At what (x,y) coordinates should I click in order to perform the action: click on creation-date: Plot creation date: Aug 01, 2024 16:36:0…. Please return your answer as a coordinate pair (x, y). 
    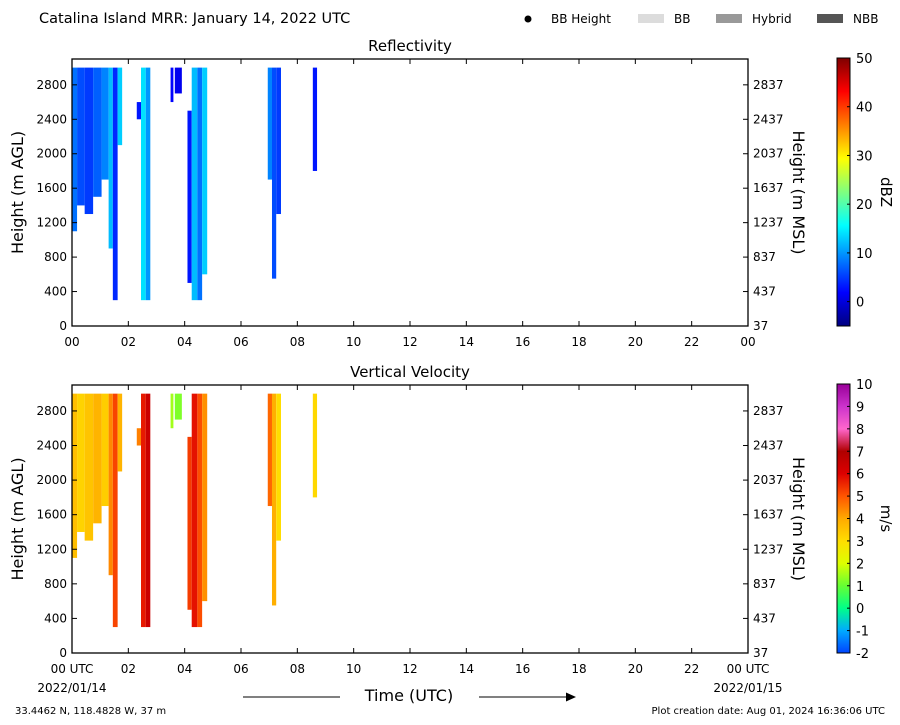
    Looking at the image, I should click on (768, 711).